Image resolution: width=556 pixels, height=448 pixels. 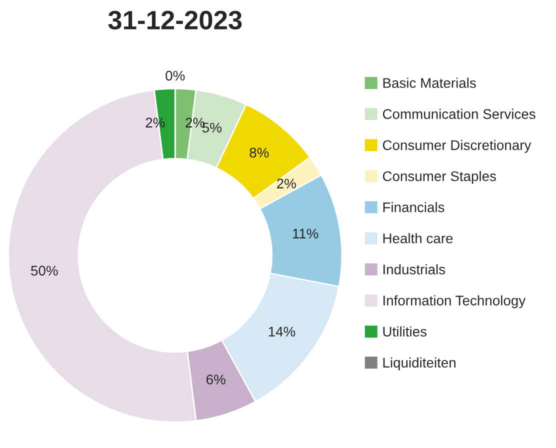 What do you see at coordinates (216, 379) in the screenshot?
I see `data-label: 6%` at bounding box center [216, 379].